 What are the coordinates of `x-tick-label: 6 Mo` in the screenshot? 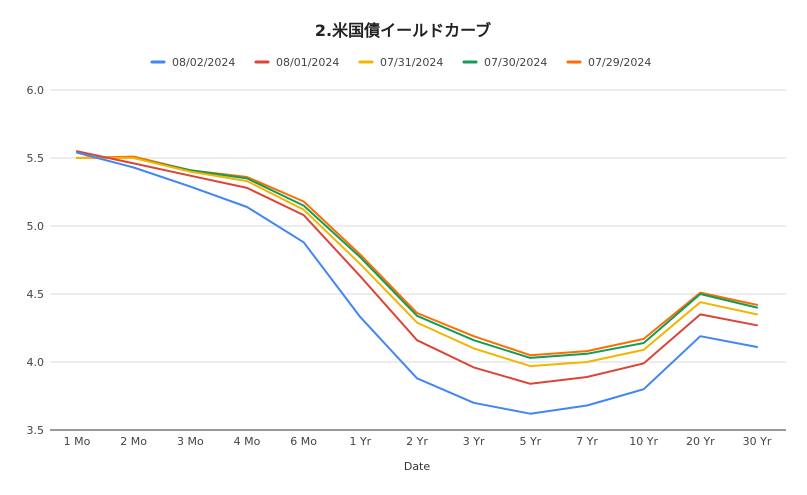 It's located at (303, 441).